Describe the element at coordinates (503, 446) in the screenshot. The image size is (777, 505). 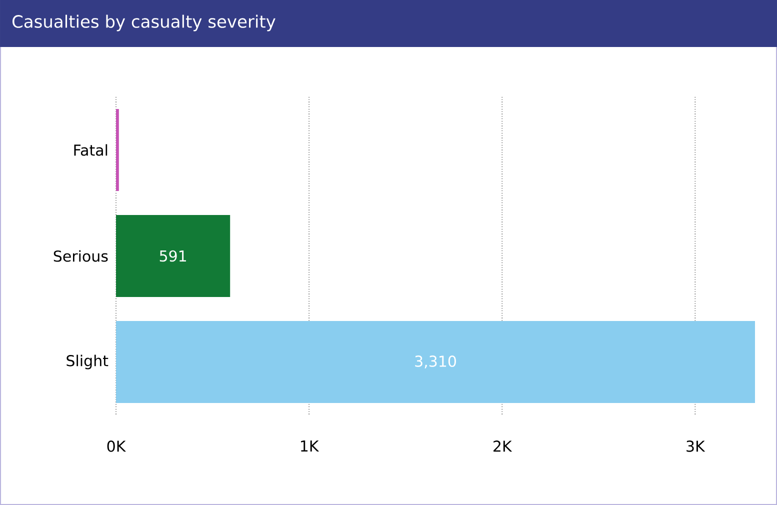
I see `x-tick-label: 2K` at that location.